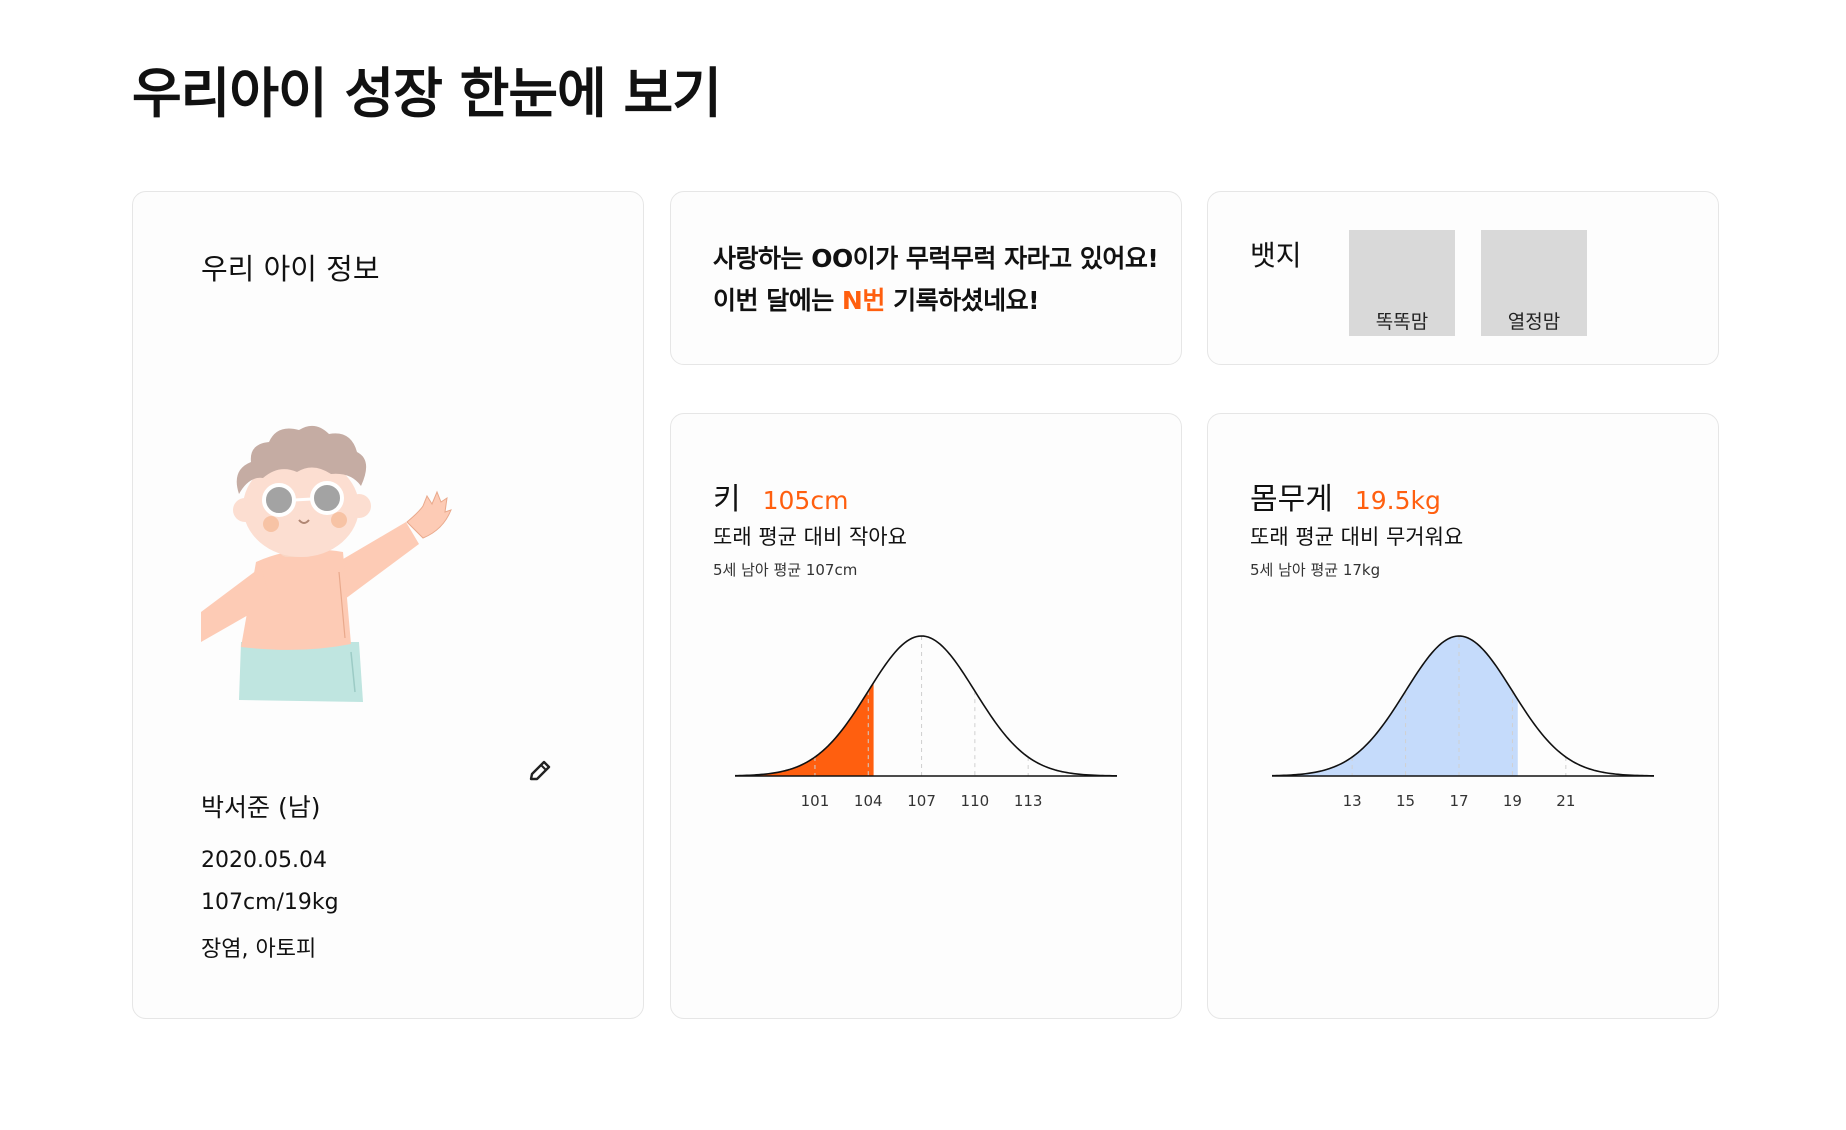  What do you see at coordinates (1315, 570) in the screenshot?
I see `weight-average: 5세 남아 평균 17kg` at bounding box center [1315, 570].